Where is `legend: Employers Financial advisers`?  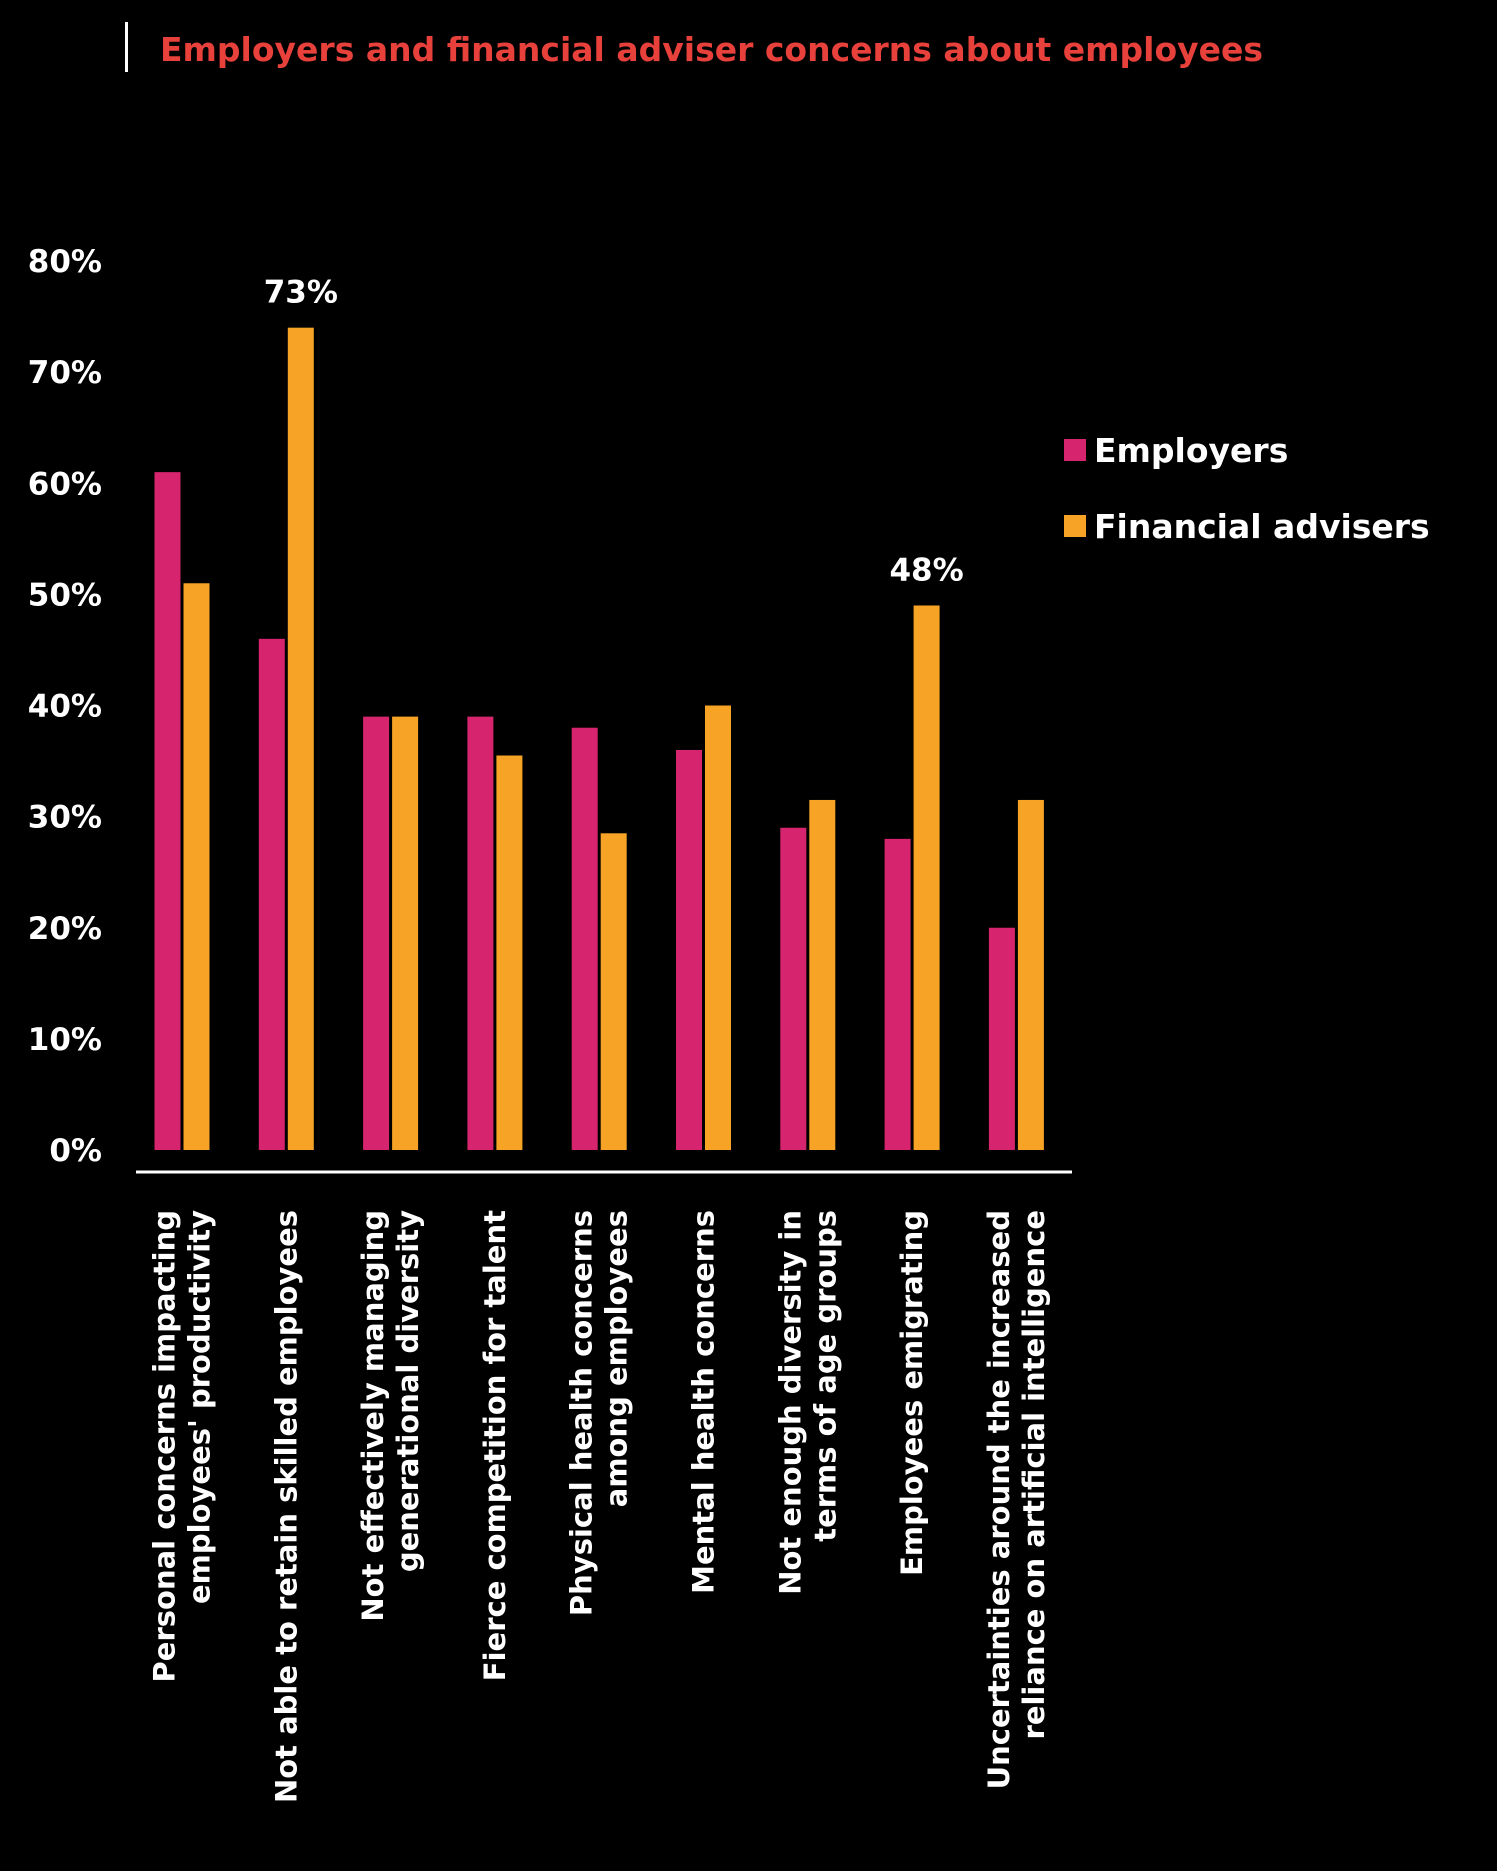 legend: Employers Financial advisers is located at coordinates (1247, 488).